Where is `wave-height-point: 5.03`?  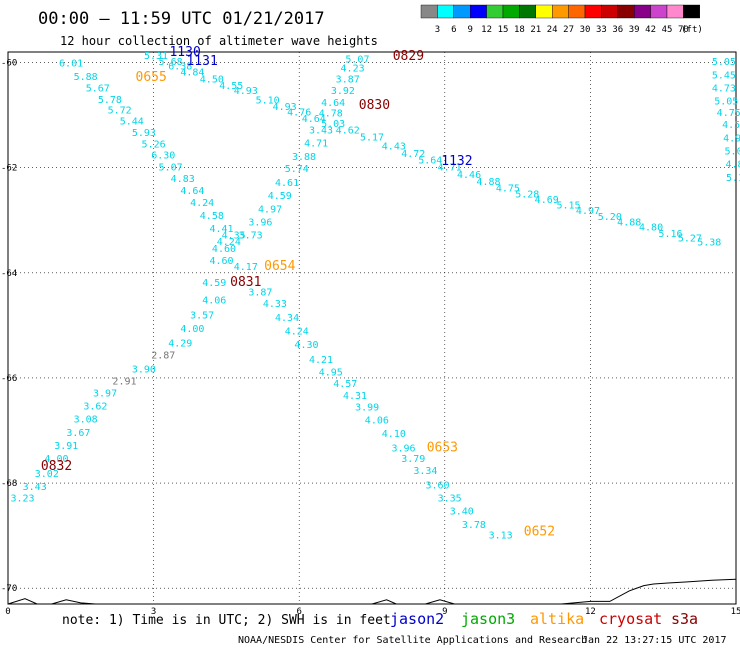 wave-height-point: 5.03 is located at coordinates (333, 124).